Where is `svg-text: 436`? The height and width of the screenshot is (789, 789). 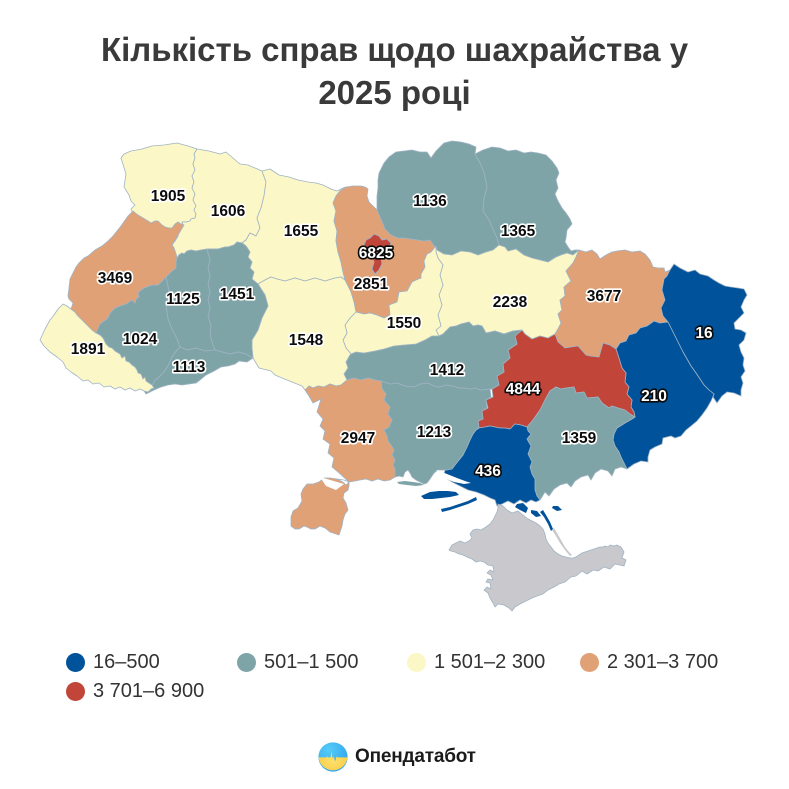
svg-text: 436 is located at coordinates (488, 471).